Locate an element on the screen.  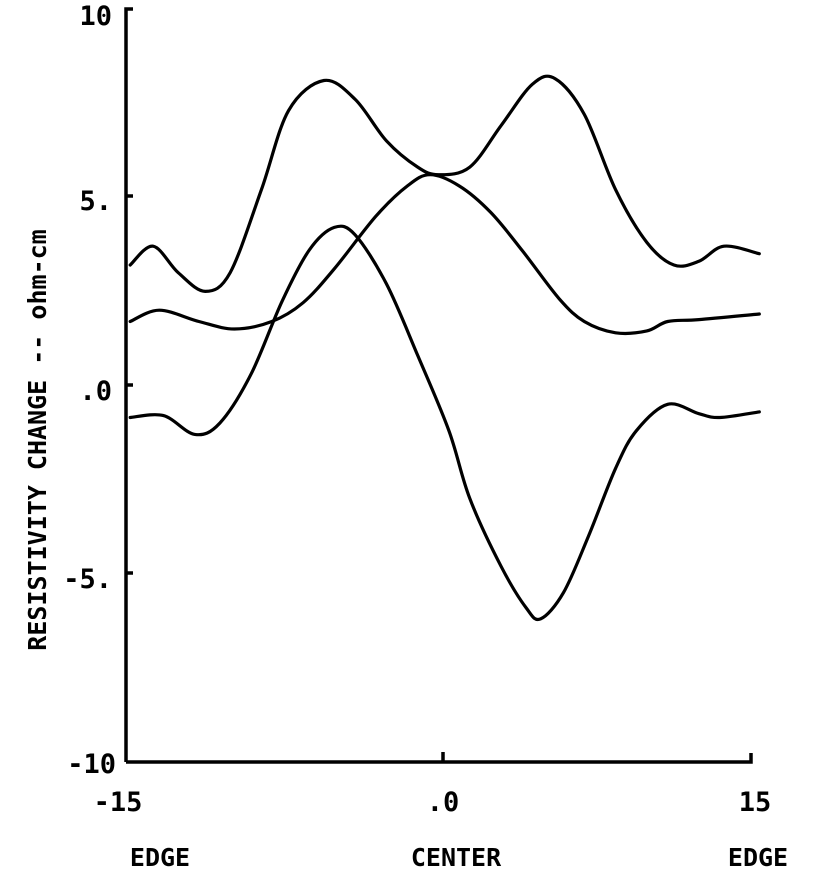
x-tick-label-15: 15 is located at coordinates (755, 802).